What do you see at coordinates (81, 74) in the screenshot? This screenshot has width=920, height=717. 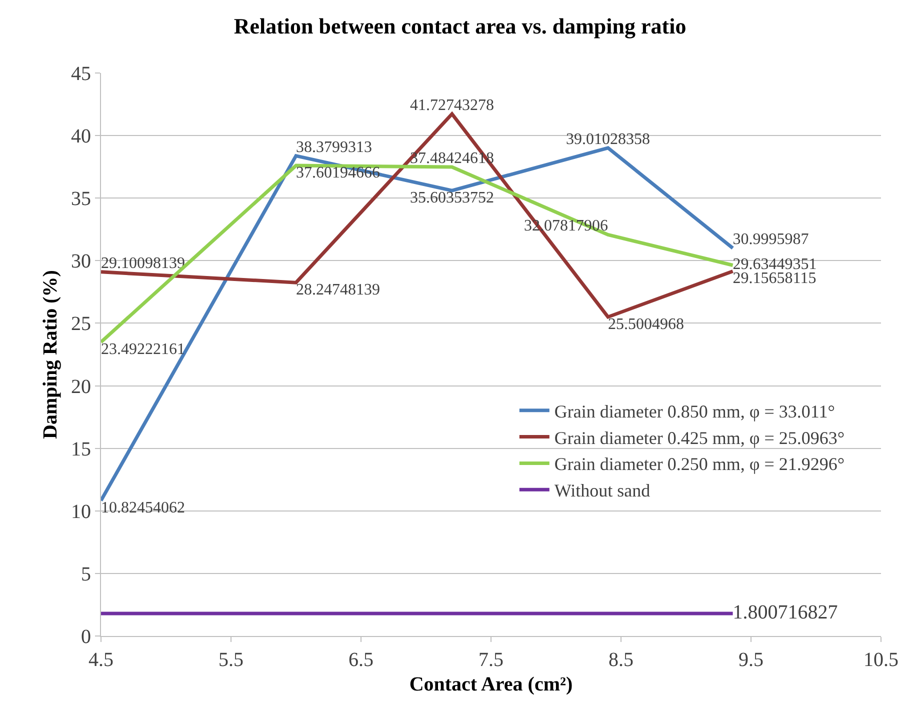 I see `y-tick-label: 45` at bounding box center [81, 74].